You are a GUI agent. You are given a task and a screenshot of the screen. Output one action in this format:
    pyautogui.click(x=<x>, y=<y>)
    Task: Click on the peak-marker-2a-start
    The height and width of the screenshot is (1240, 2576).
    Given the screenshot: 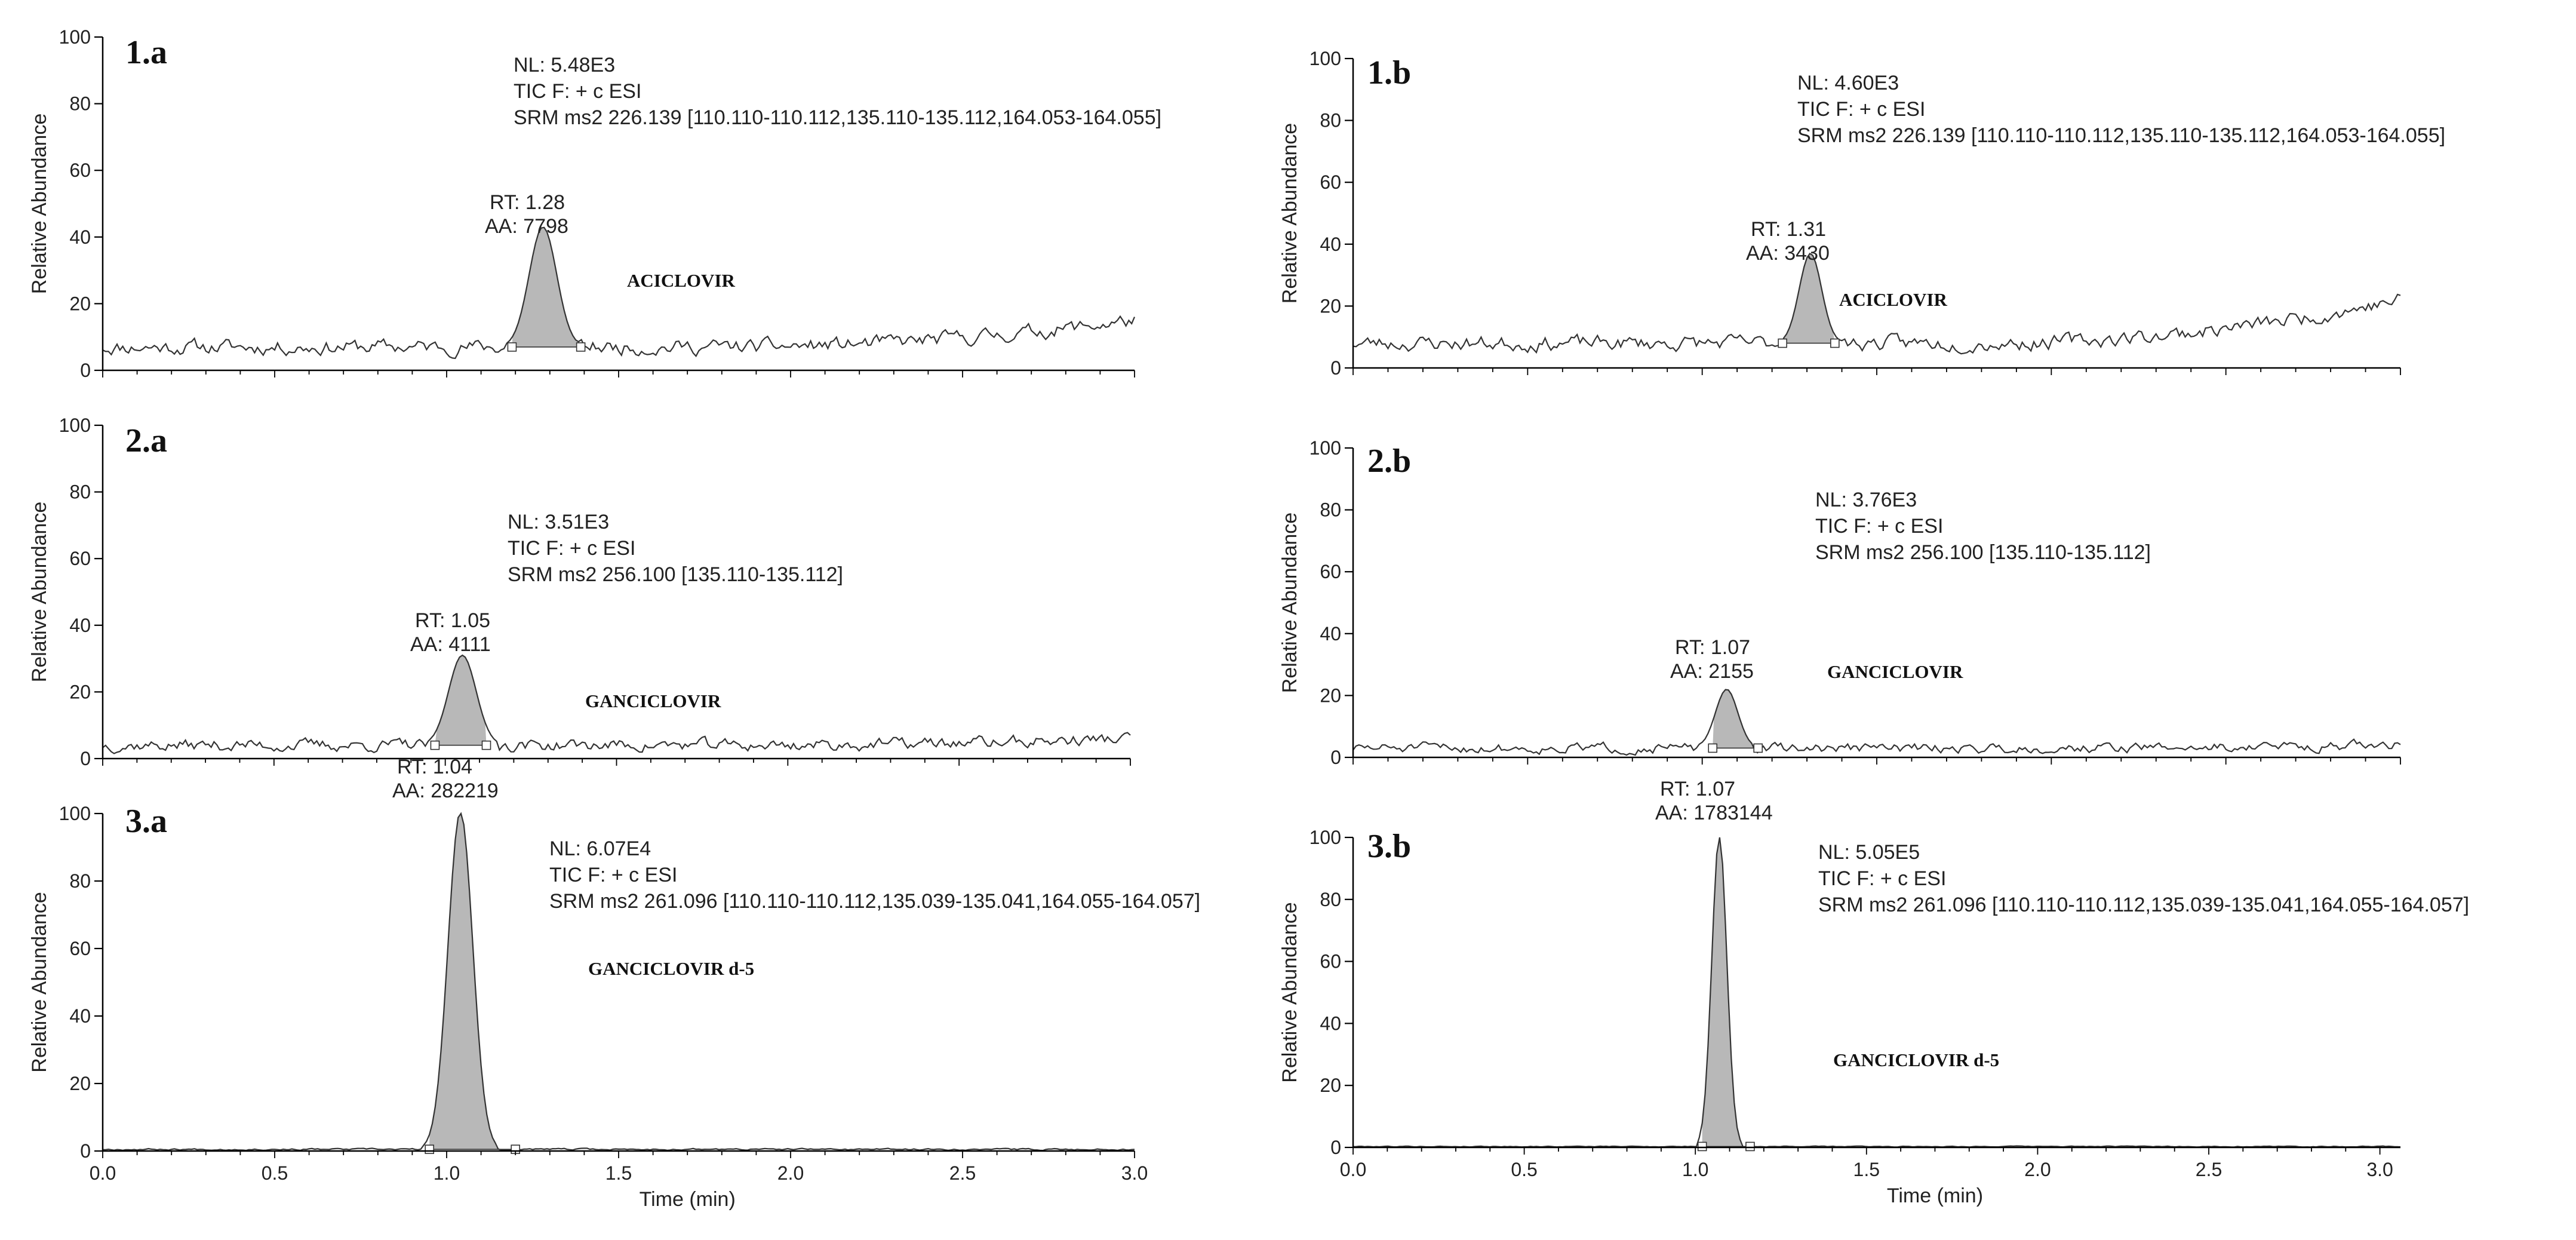 What is the action you would take?
    pyautogui.click(x=435, y=745)
    